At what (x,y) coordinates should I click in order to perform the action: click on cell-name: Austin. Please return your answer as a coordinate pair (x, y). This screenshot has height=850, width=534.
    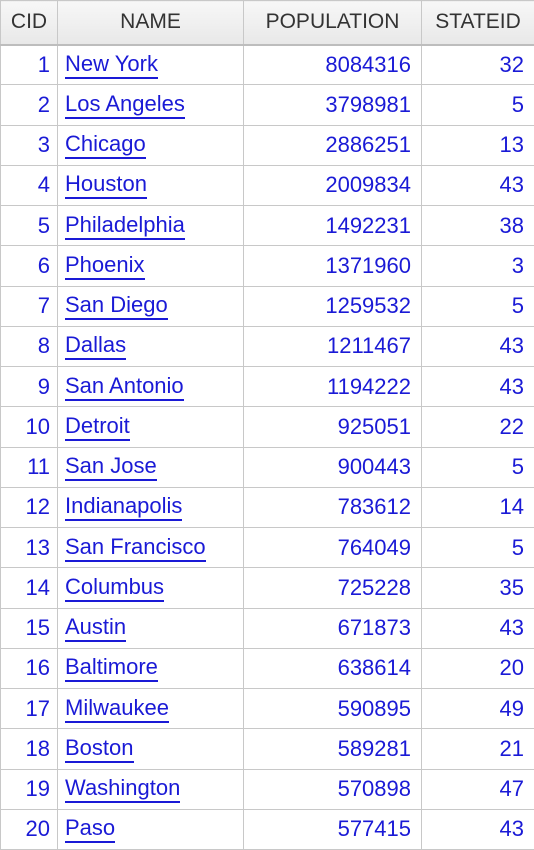
    Looking at the image, I should click on (150, 628).